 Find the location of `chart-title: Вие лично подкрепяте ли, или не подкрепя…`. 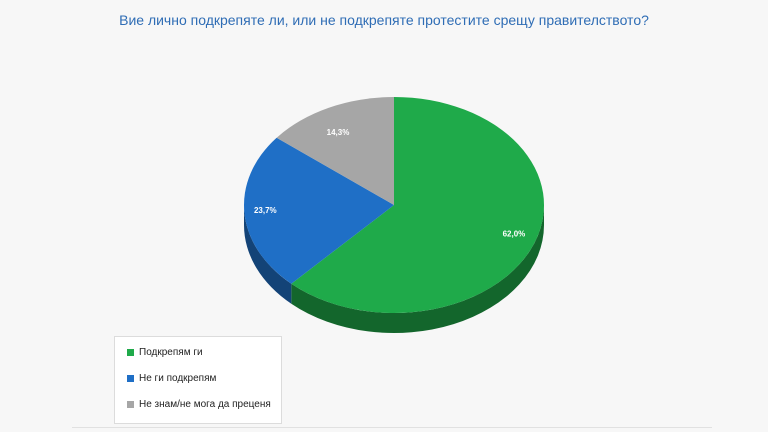

chart-title: Вие лично подкрепяте ли, или не подкрепя… is located at coordinates (384, 20).